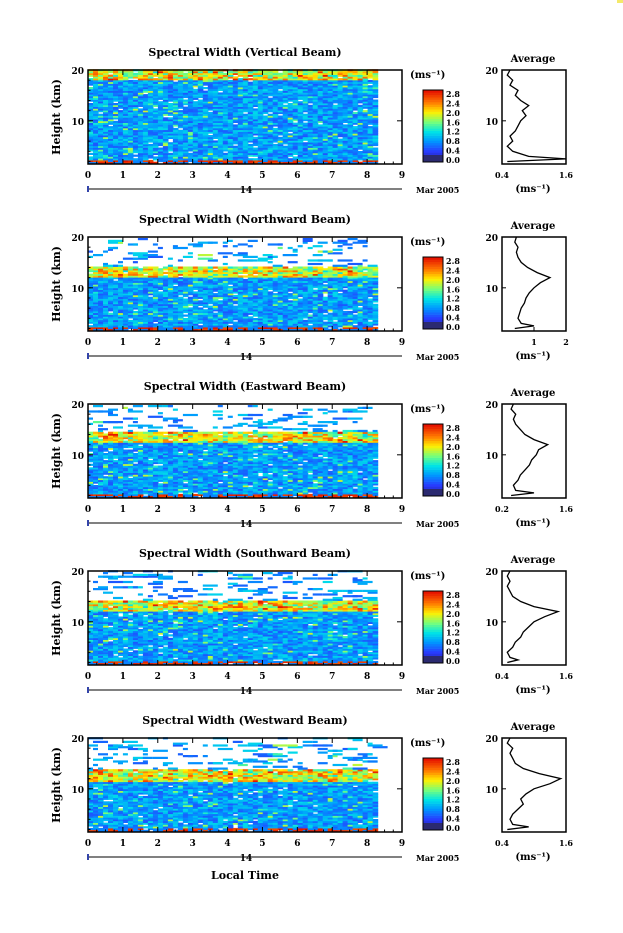  Describe the element at coordinates (332, 176) in the screenshot. I see `x-tick-label: 7` at that location.